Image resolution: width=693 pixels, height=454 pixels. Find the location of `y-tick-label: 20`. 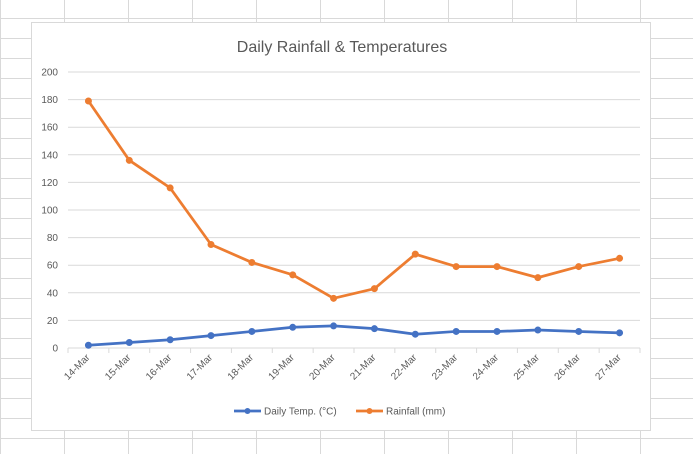

y-tick-label: 20 is located at coordinates (53, 321).